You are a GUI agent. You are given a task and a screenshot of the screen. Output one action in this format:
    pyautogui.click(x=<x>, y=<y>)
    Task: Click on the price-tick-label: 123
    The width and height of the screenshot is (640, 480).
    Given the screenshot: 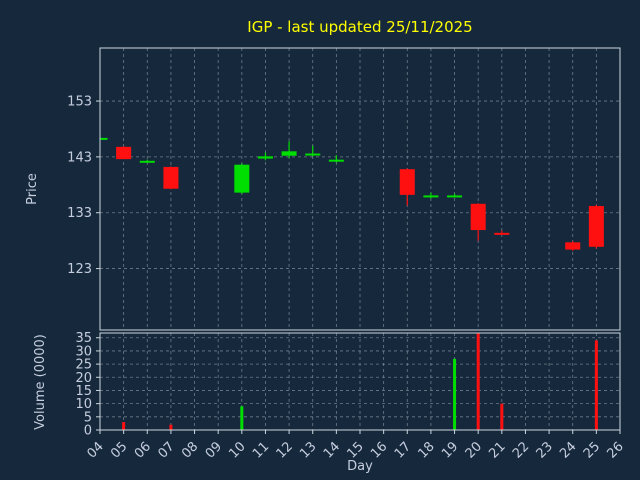 What is the action you would take?
    pyautogui.click(x=79, y=269)
    